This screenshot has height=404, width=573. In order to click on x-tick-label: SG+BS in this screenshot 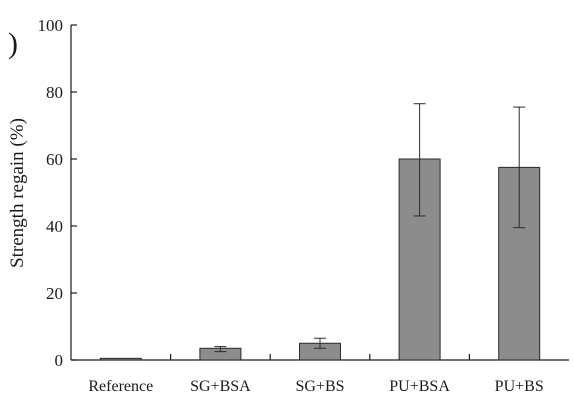, I will do `click(319, 386)`.